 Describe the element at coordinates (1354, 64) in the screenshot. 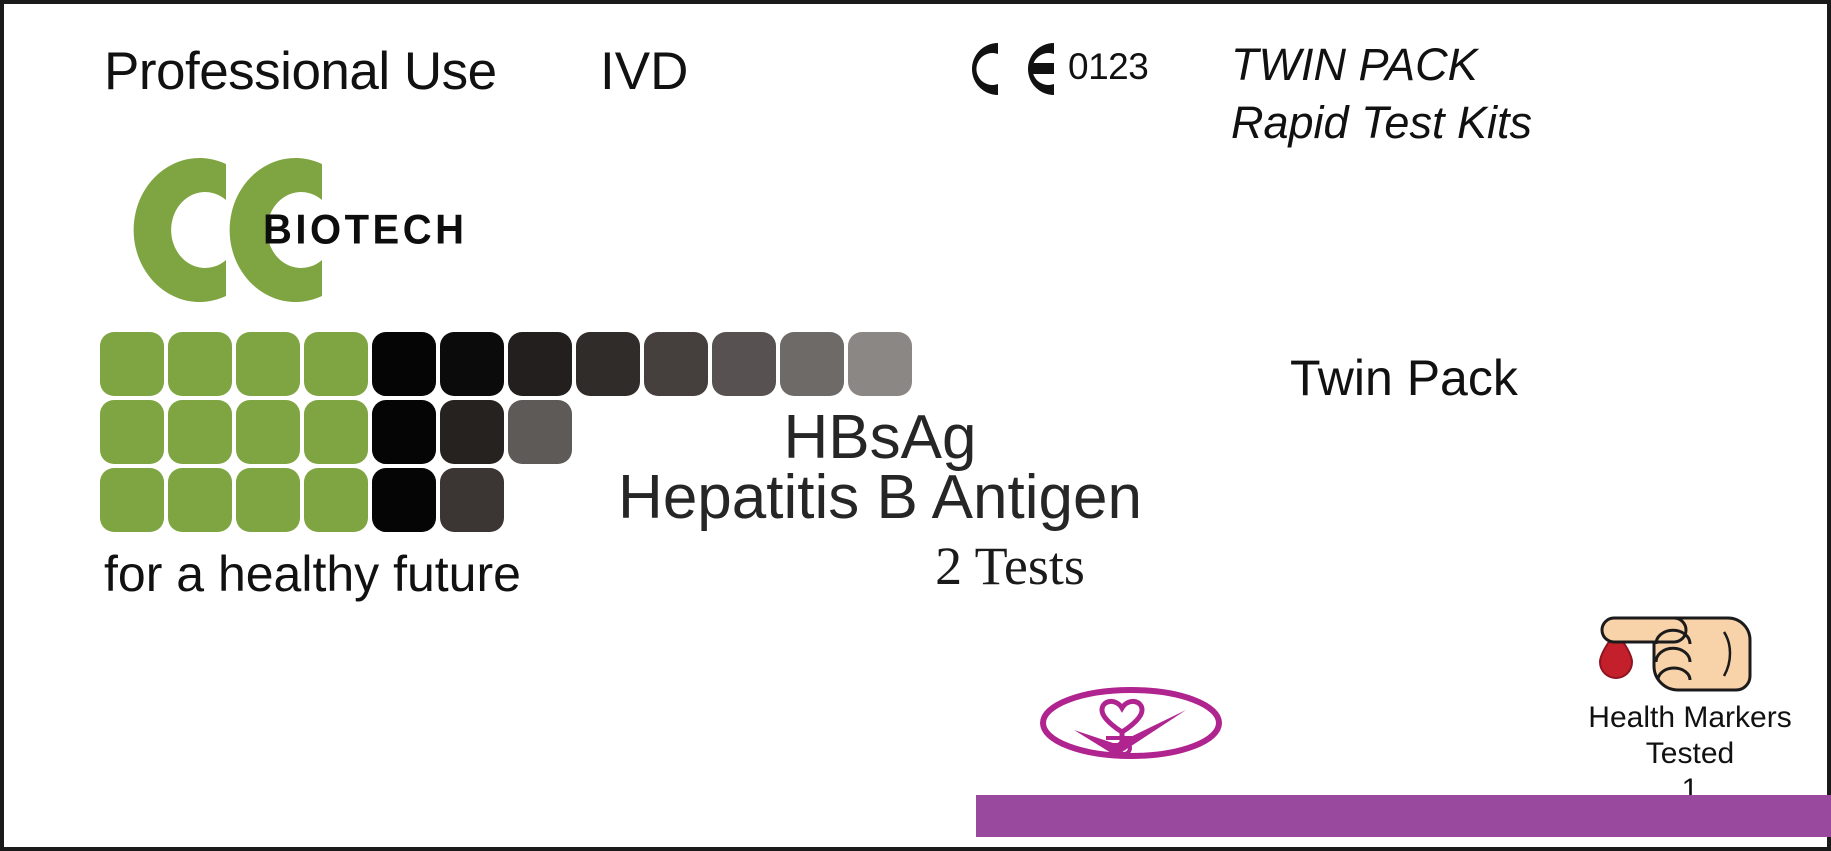

I see `twin-pack-heading-line1: TWIN PACK` at that location.